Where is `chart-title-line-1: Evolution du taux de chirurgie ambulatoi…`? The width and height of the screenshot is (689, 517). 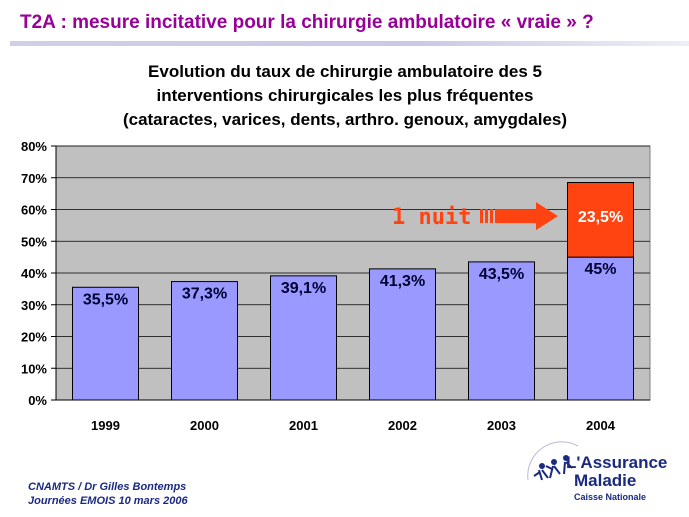 chart-title-line-1: Evolution du taux de chirurgie ambulatoi… is located at coordinates (345, 71).